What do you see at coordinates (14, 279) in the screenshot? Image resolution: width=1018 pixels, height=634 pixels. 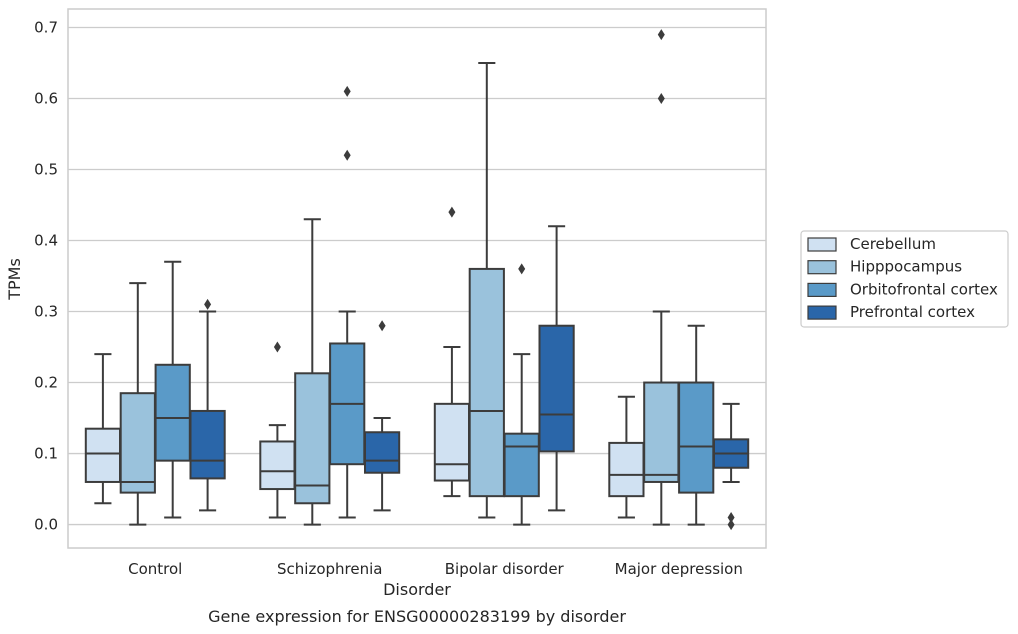 I see `y-axis-label: TPMs` at bounding box center [14, 279].